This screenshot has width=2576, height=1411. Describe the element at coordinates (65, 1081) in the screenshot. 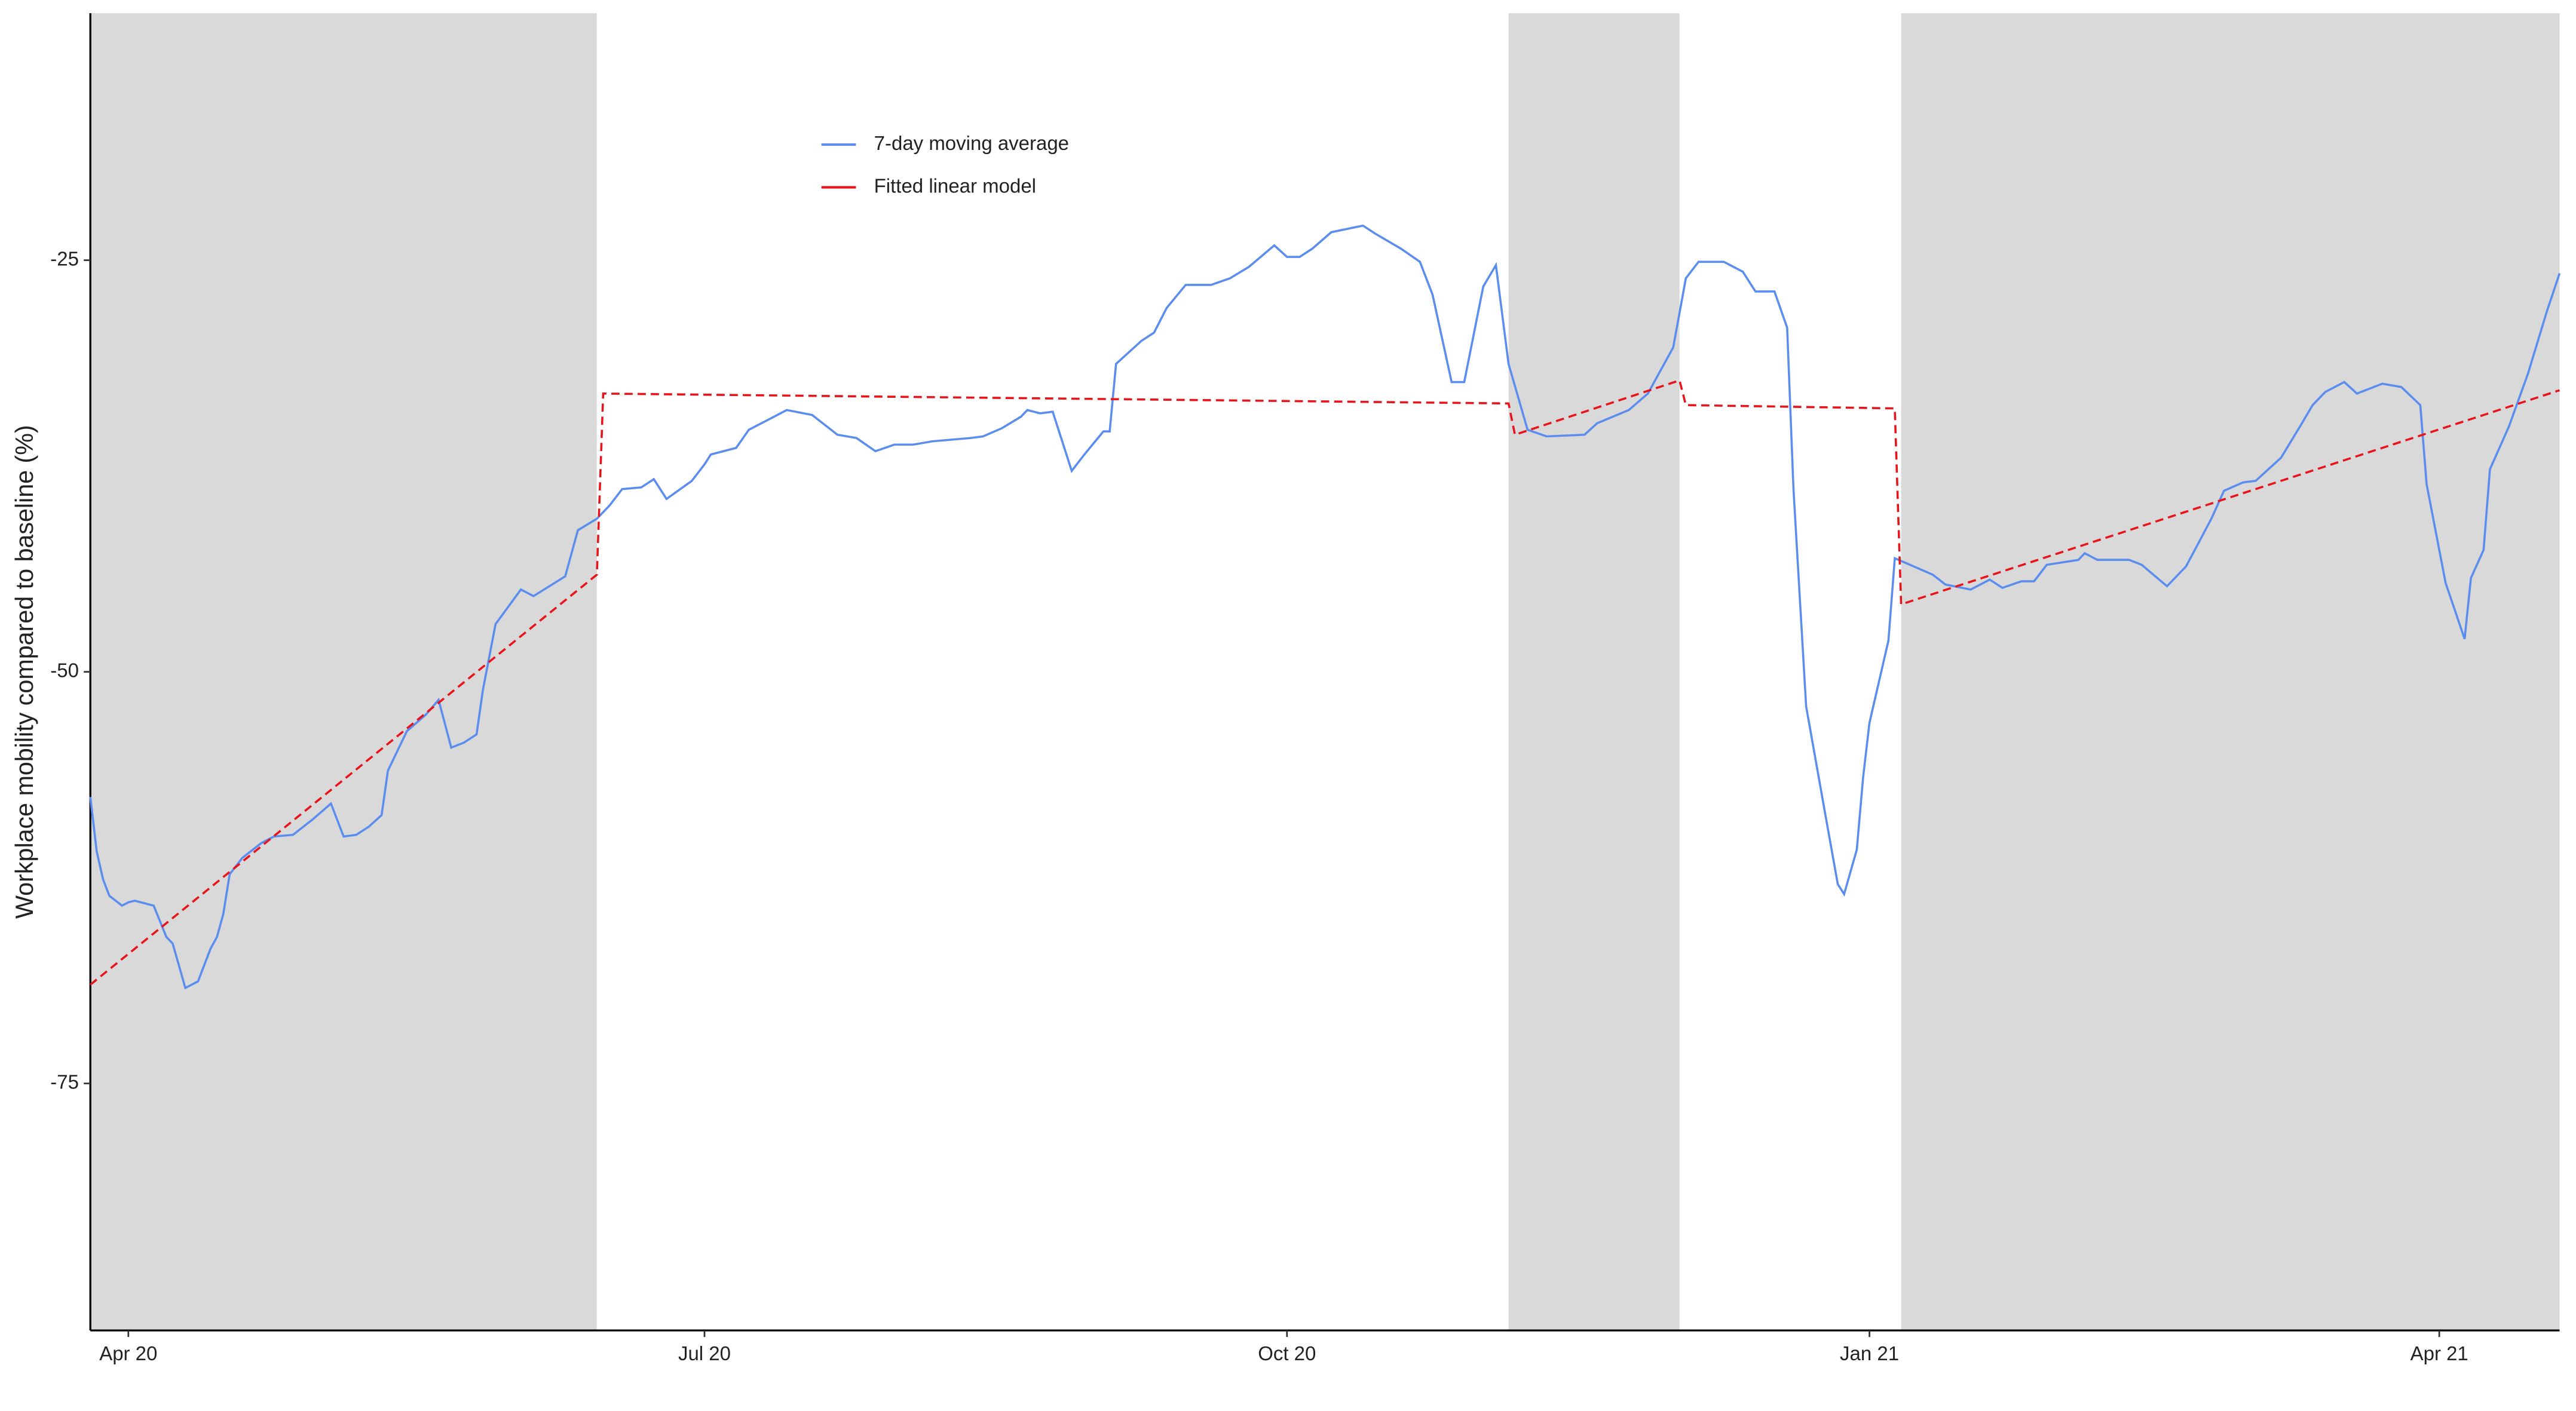

I see `y-tick-label: -75` at that location.